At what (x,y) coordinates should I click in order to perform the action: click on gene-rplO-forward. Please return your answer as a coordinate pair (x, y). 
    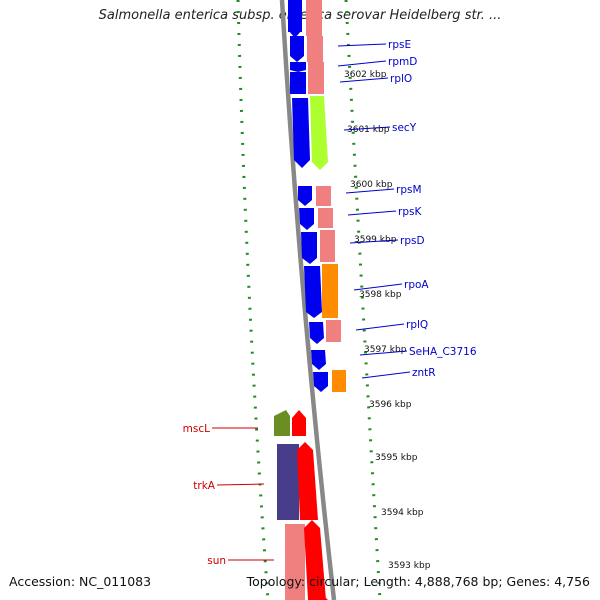
    Looking at the image, I should click on (298, 67).